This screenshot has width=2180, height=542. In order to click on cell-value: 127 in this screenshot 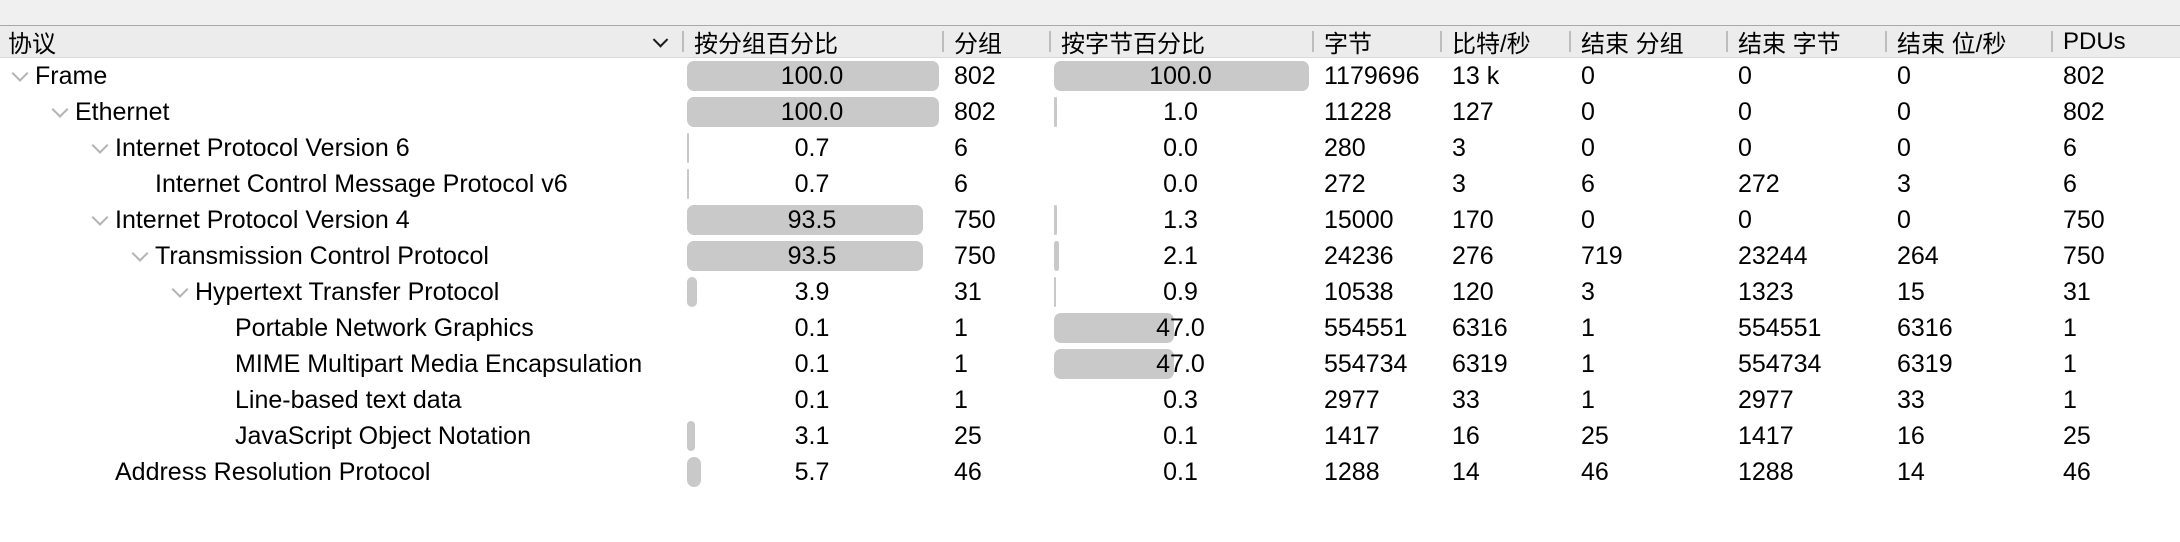, I will do `click(1473, 111)`.